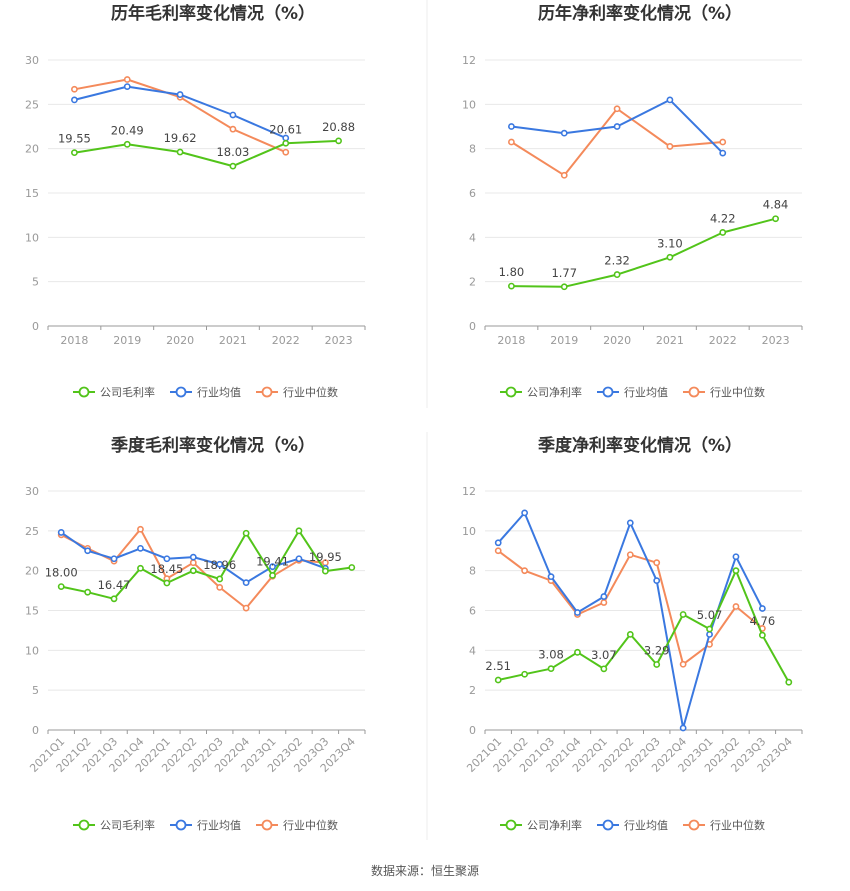 The width and height of the screenshot is (850, 891). I want to click on x-tick-label: 2022, so click(723, 340).